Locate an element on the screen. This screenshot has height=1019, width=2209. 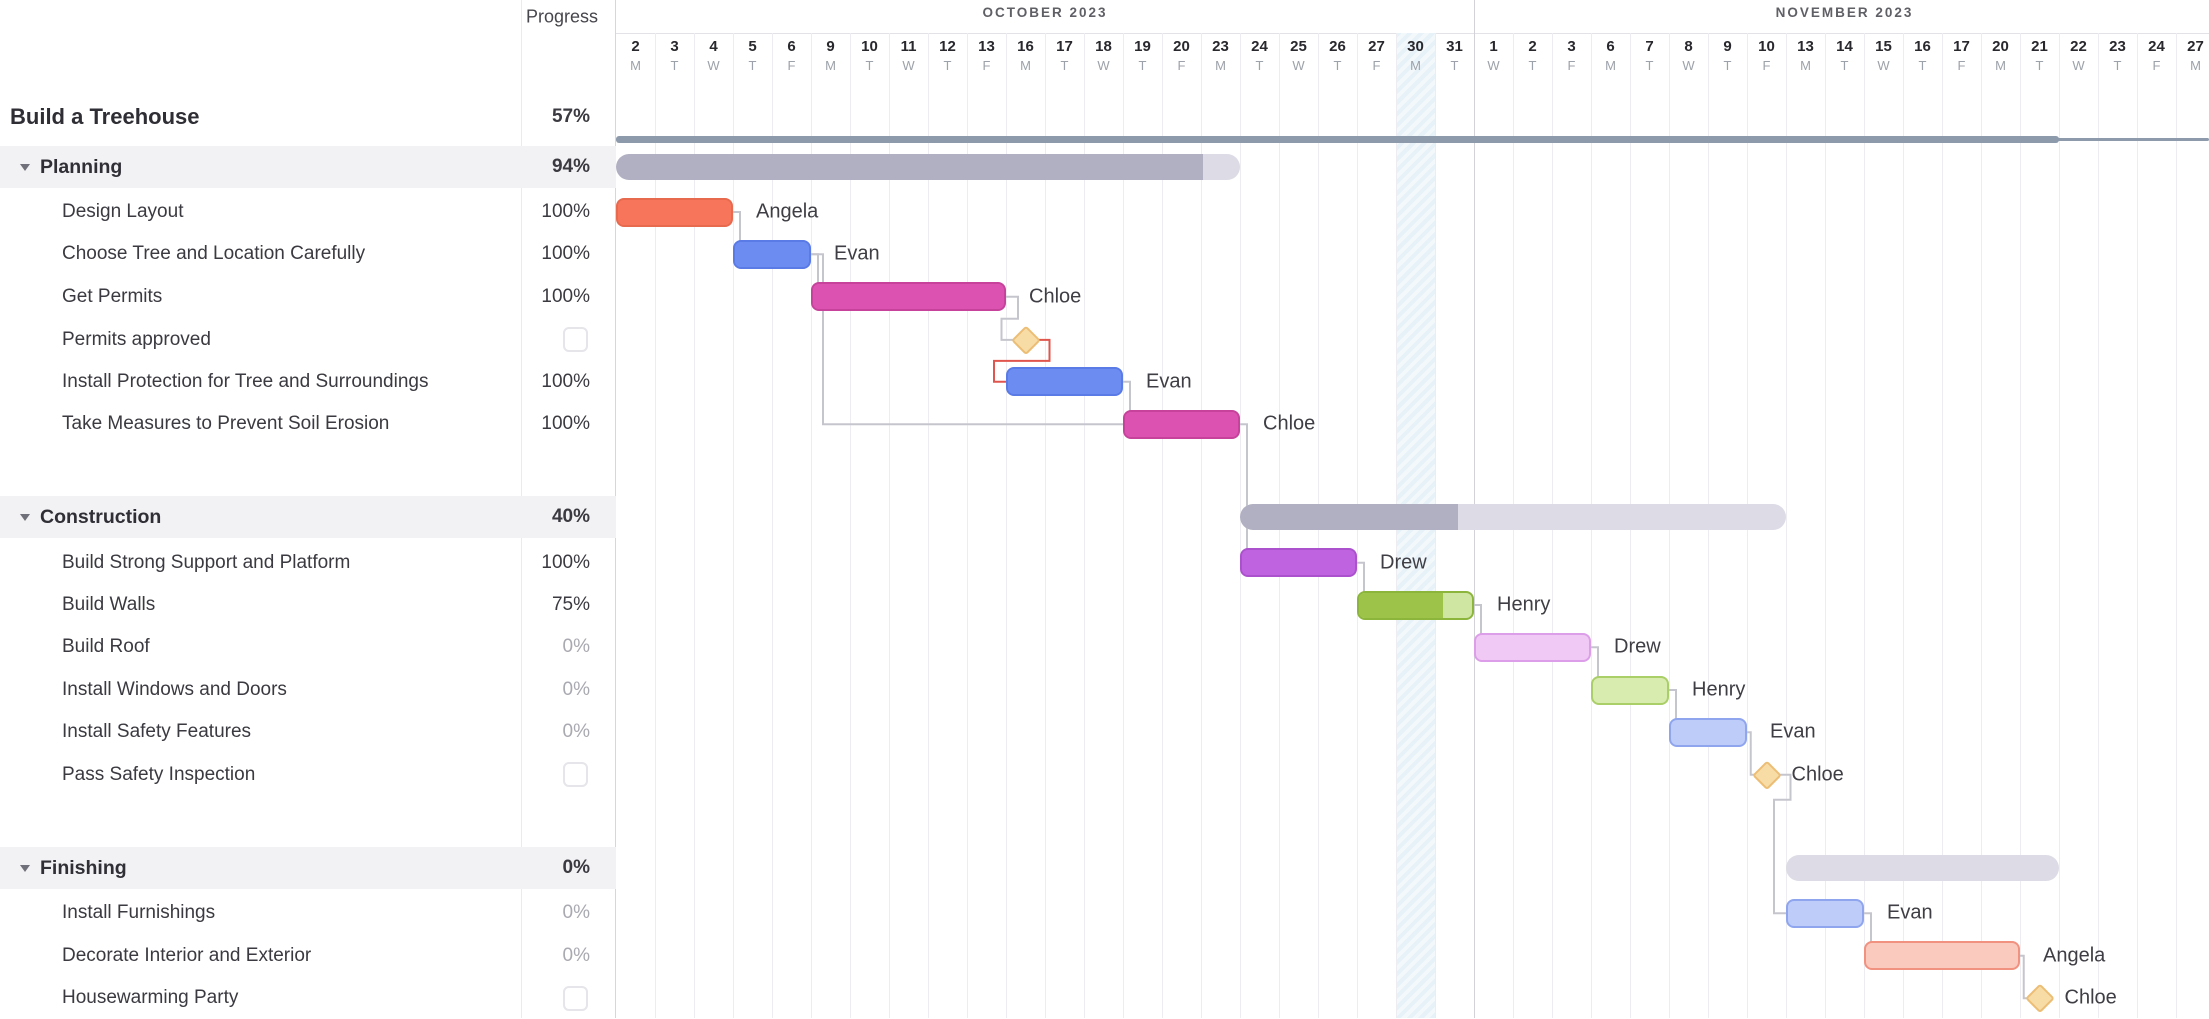
task-row-decorate: Decorate Interior and Exterior 0% is located at coordinates (308, 956).